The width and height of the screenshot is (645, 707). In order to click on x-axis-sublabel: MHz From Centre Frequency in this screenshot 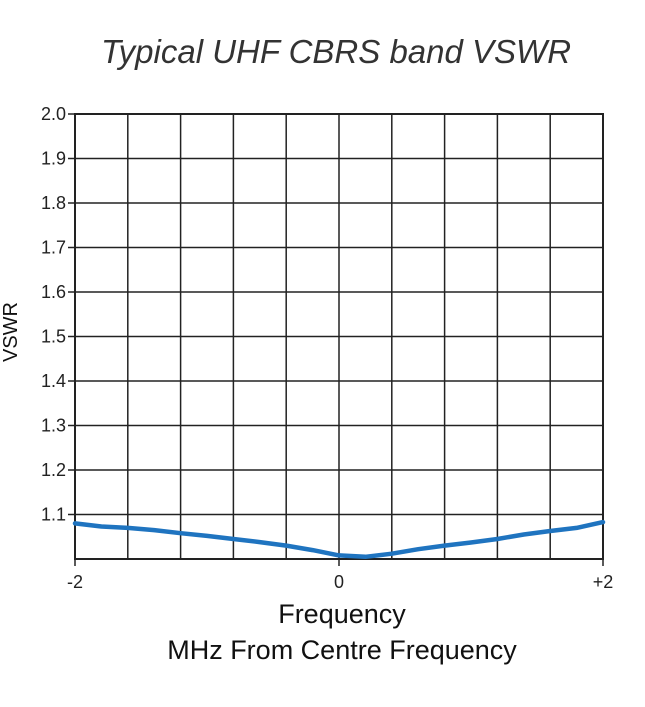, I will do `click(342, 650)`.